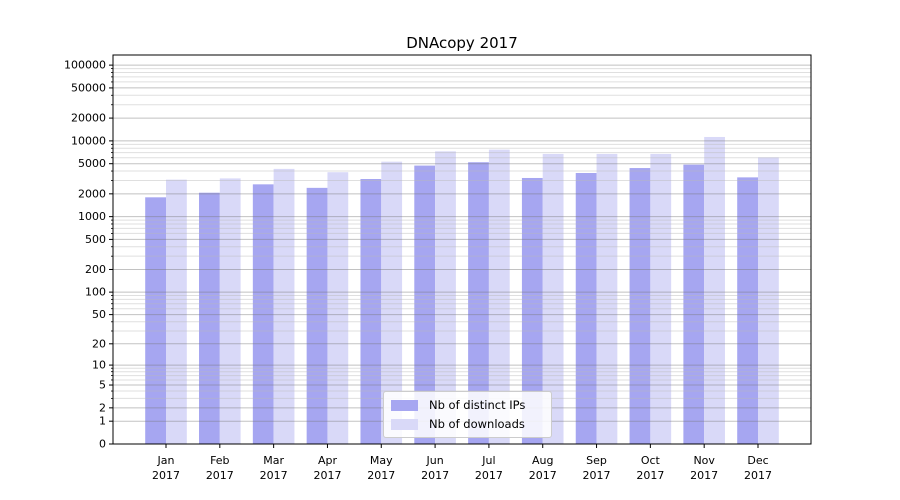 This screenshot has width=900, height=500. I want to click on y-tick-label-20: 20, so click(99, 343).